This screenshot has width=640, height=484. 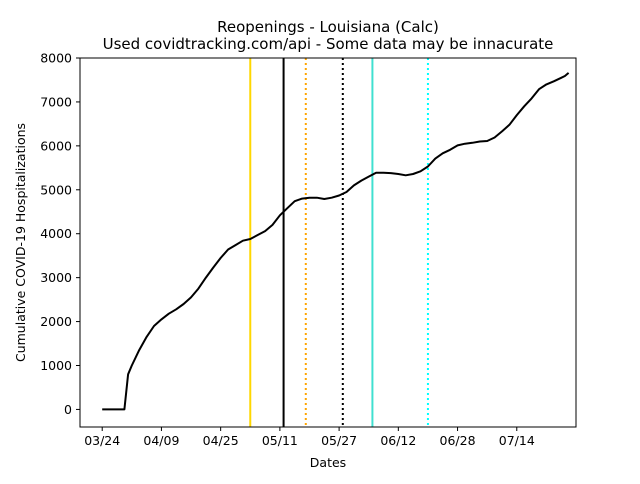 What do you see at coordinates (56, 321) in the screenshot?
I see `y-tick-label: 2000` at bounding box center [56, 321].